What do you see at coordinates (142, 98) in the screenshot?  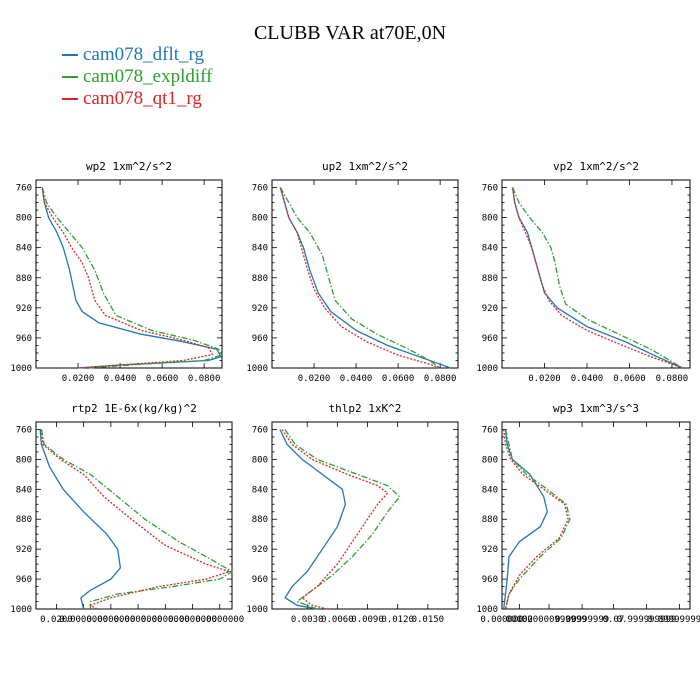 I see `legend-label-qt1: cam078_qt1_rg` at bounding box center [142, 98].